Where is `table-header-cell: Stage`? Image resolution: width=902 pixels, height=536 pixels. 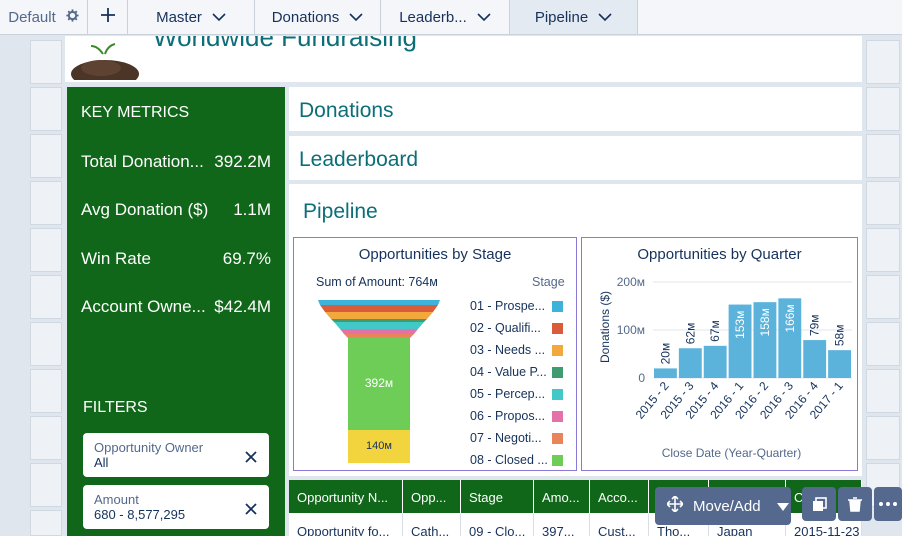 table-header-cell: Stage is located at coordinates (497, 496).